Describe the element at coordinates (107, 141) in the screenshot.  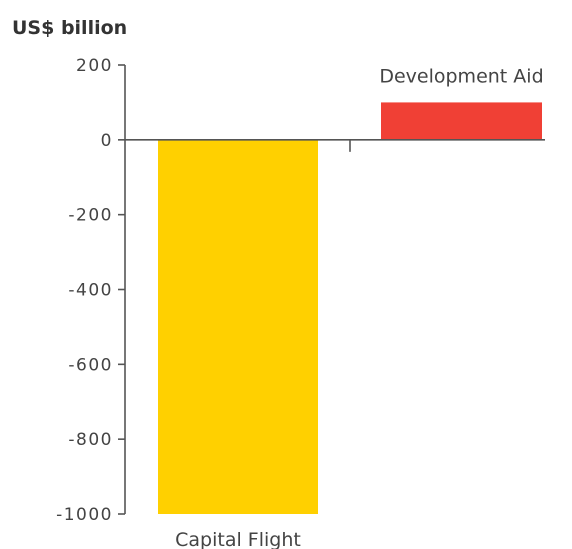
I see `y-tick-label: 0` at that location.